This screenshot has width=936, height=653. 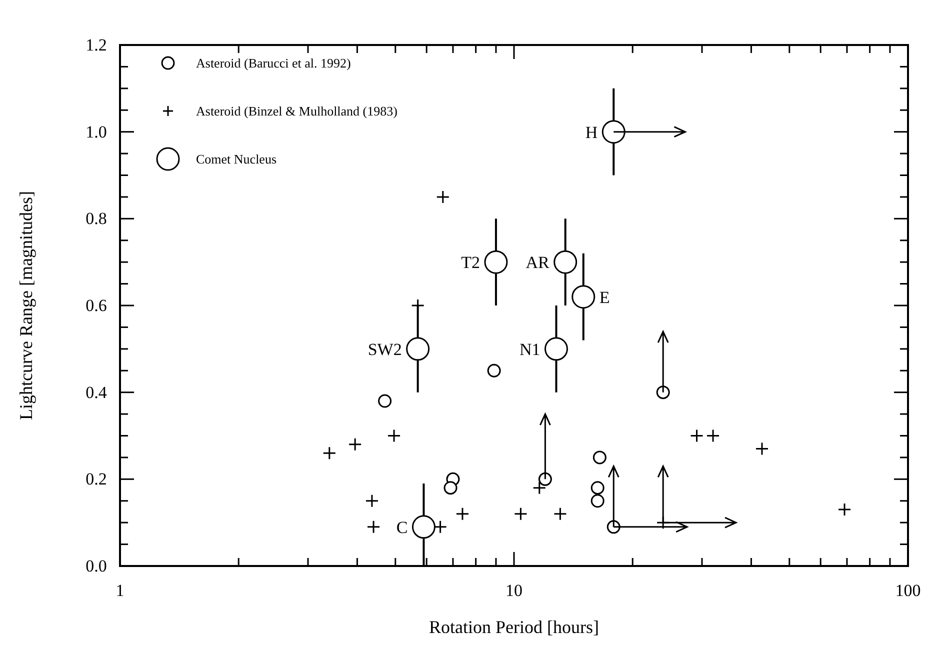 I want to click on annotation: C, so click(x=402, y=527).